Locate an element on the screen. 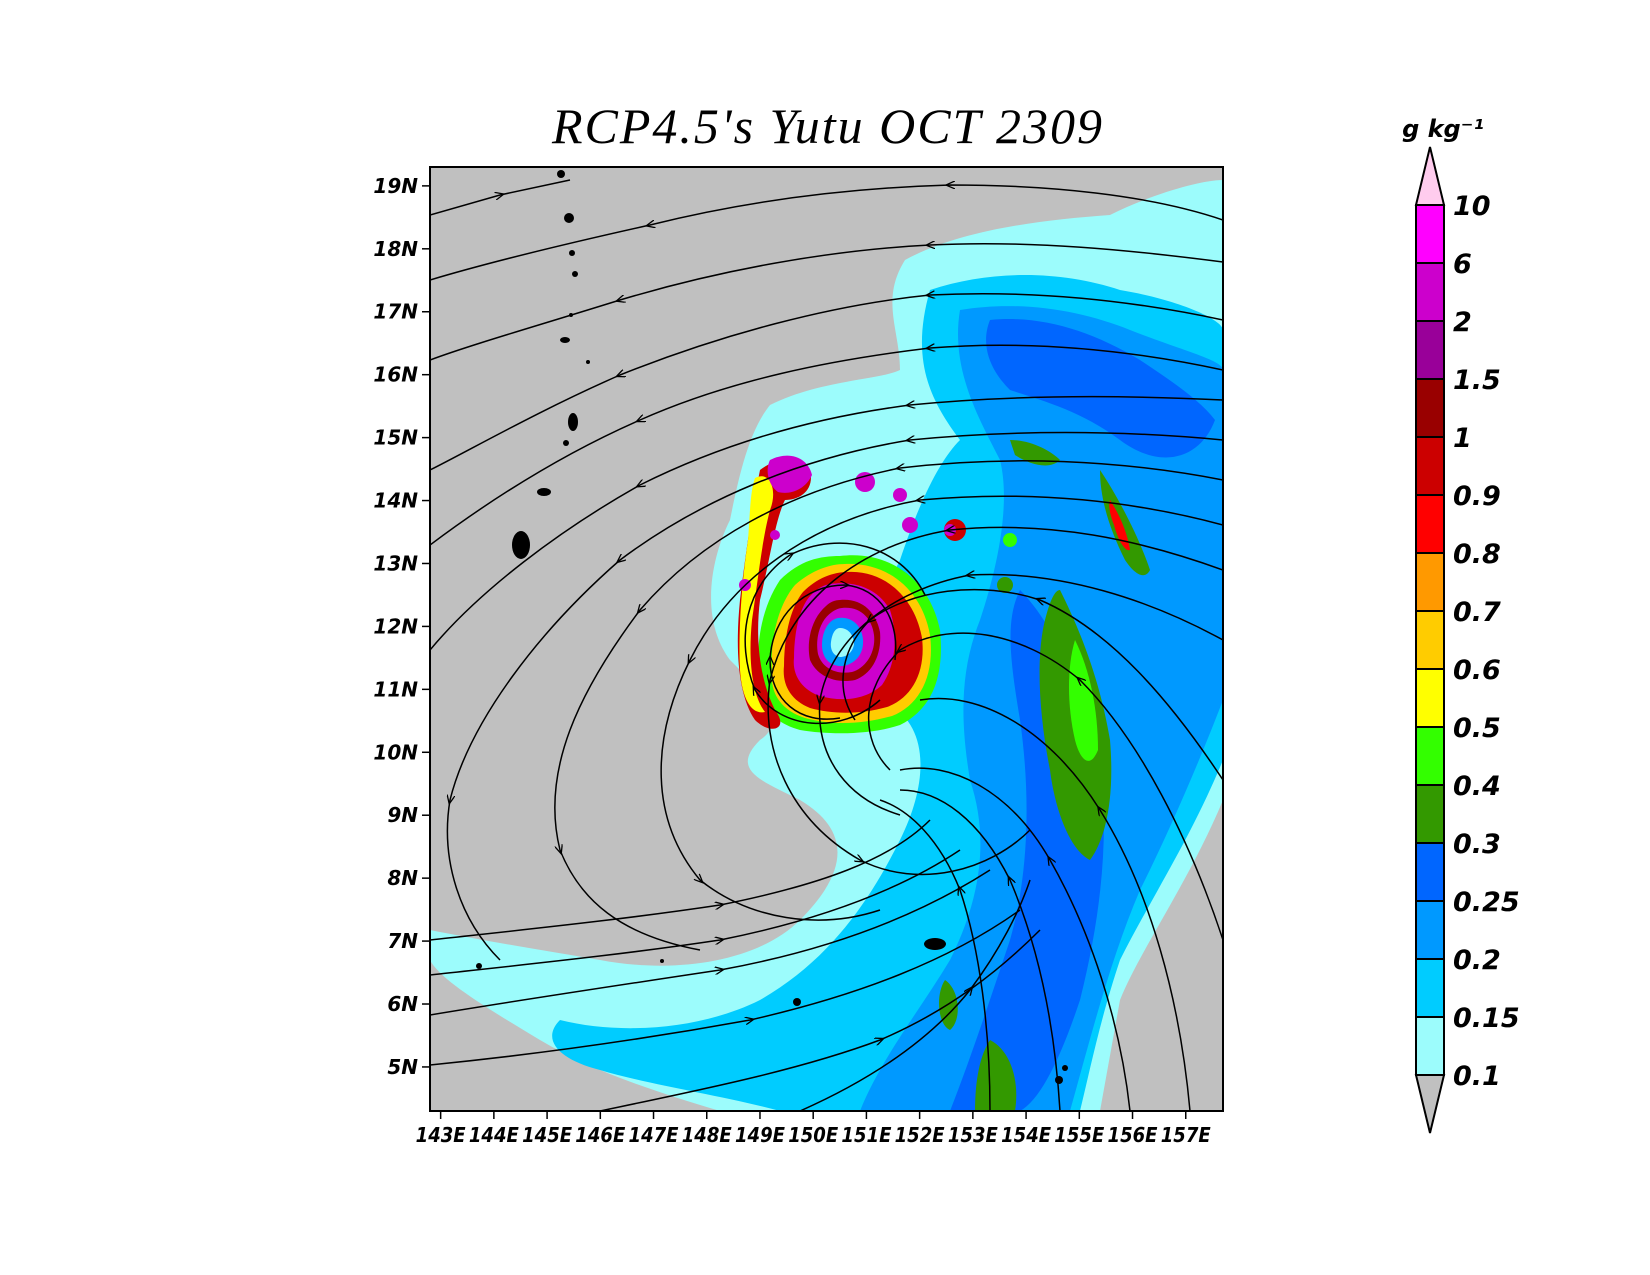  lon-tick-label: 148E is located at coordinates (707, 1135).